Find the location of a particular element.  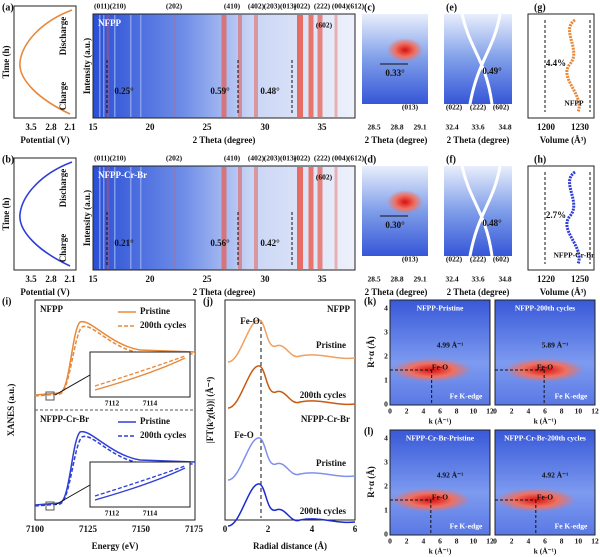

x-tick-label: 33.6 is located at coordinates (477, 279).